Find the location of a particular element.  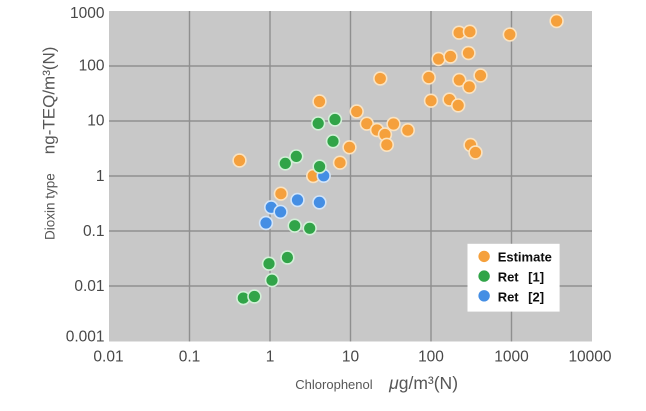

svg-text: Estimate is located at coordinates (525, 256).